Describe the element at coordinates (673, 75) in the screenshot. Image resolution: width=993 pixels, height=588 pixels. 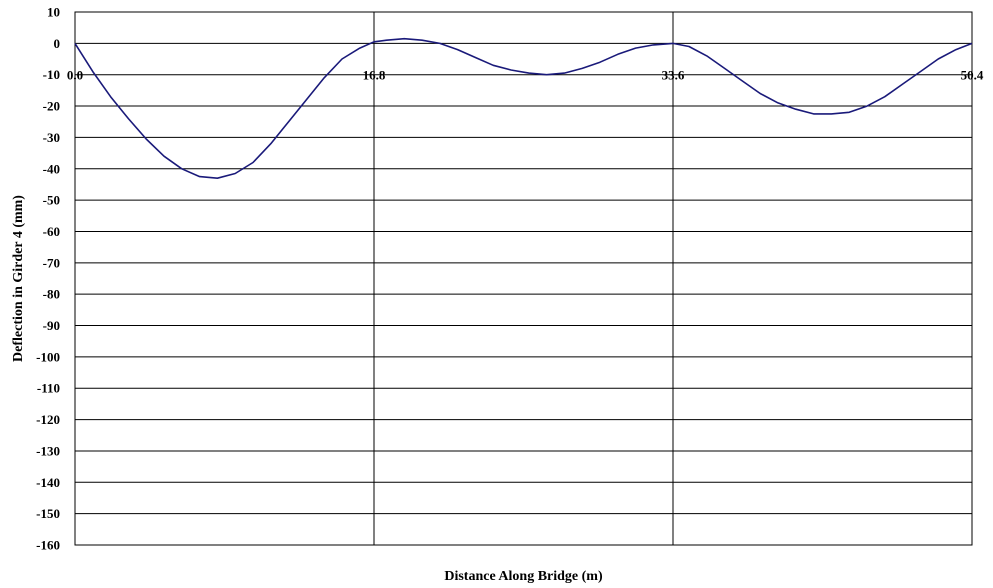
I see `x-tick-label: 33.6` at that location.